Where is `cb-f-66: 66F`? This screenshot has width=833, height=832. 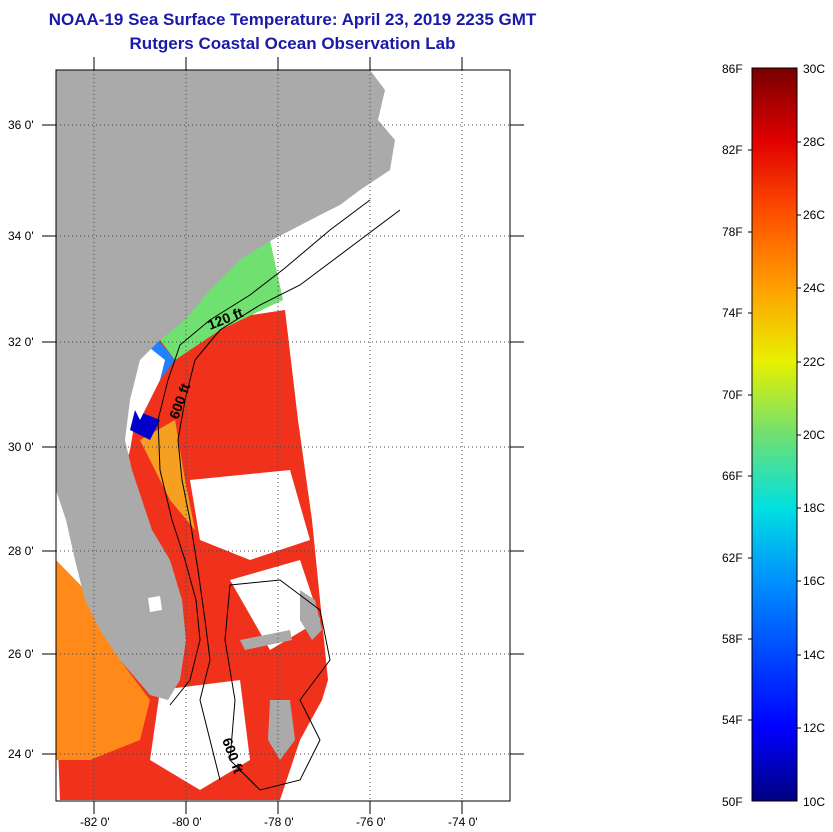
cb-f-66: 66F is located at coordinates (732, 476).